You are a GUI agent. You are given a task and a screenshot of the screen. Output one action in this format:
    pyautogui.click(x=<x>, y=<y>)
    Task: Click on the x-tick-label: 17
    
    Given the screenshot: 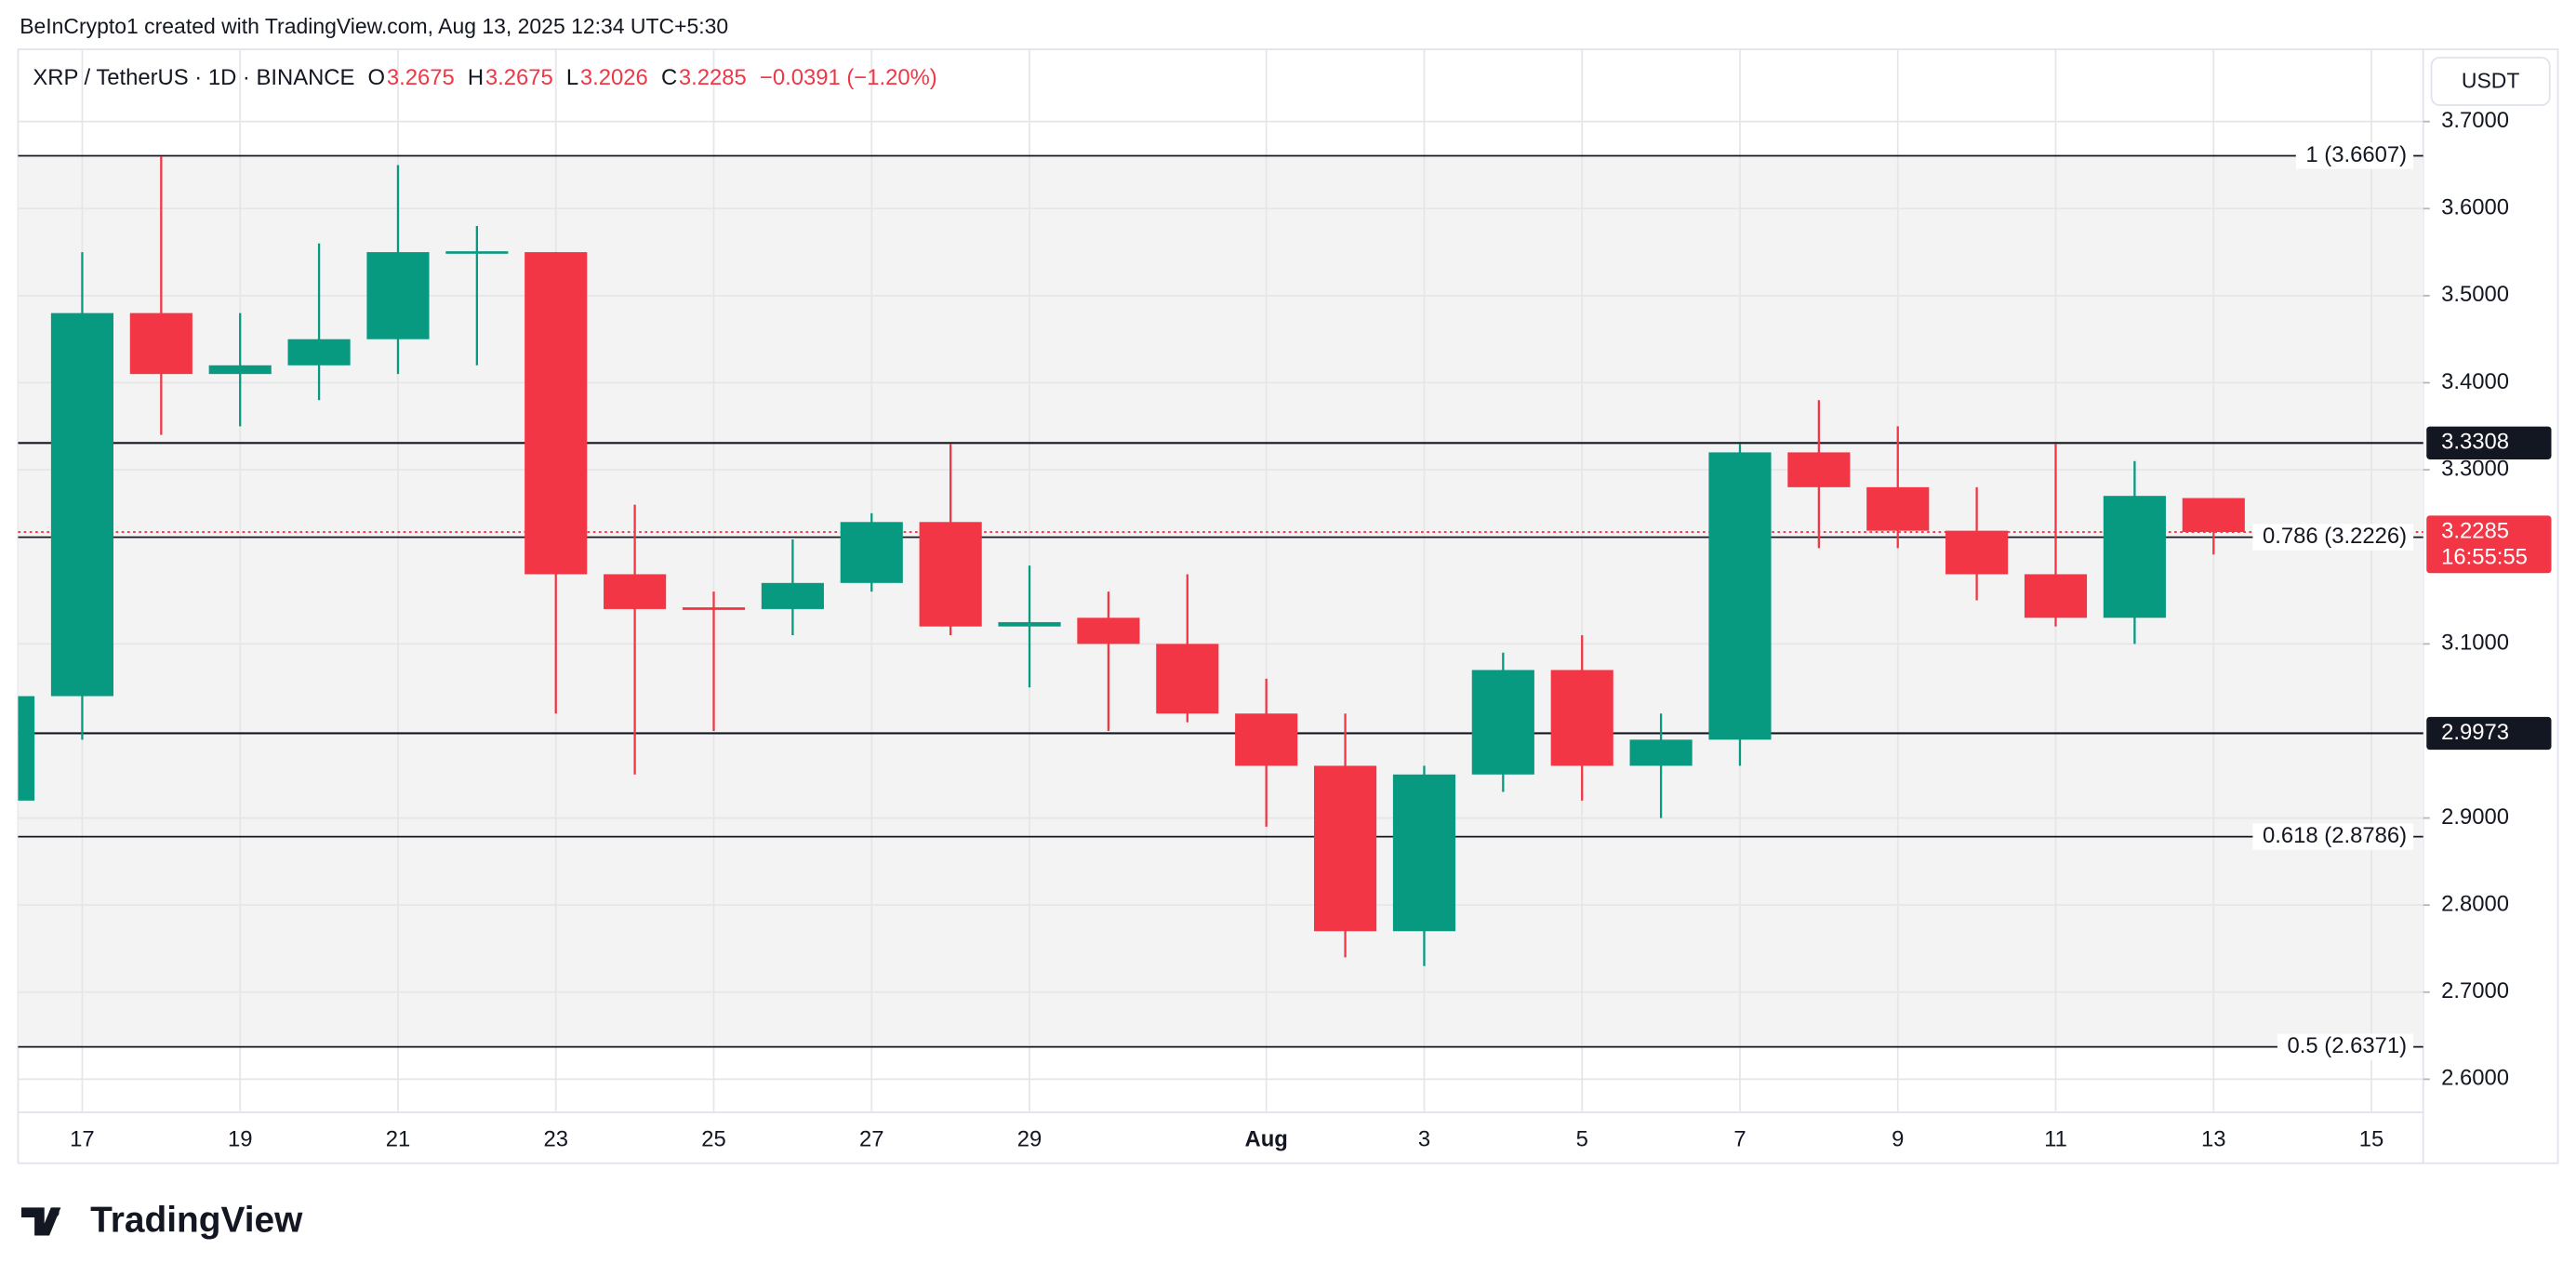 What is the action you would take?
    pyautogui.click(x=82, y=1138)
    